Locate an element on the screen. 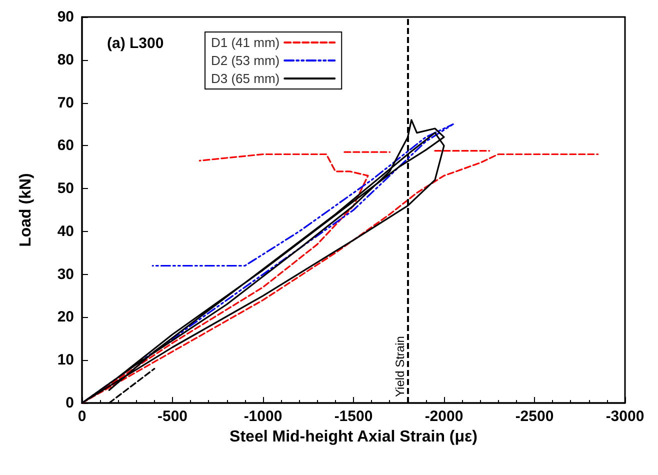 The width and height of the screenshot is (658, 475). legend-label: D2 (53 mm) is located at coordinates (245, 60).